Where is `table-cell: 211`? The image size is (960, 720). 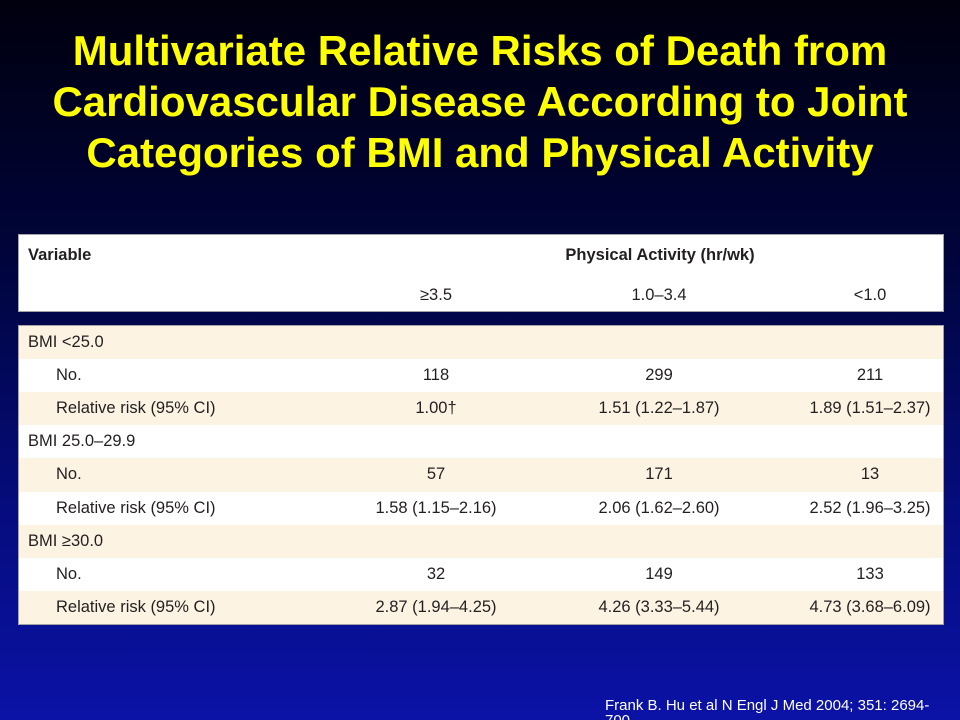
table-cell: 211 is located at coordinates (870, 375).